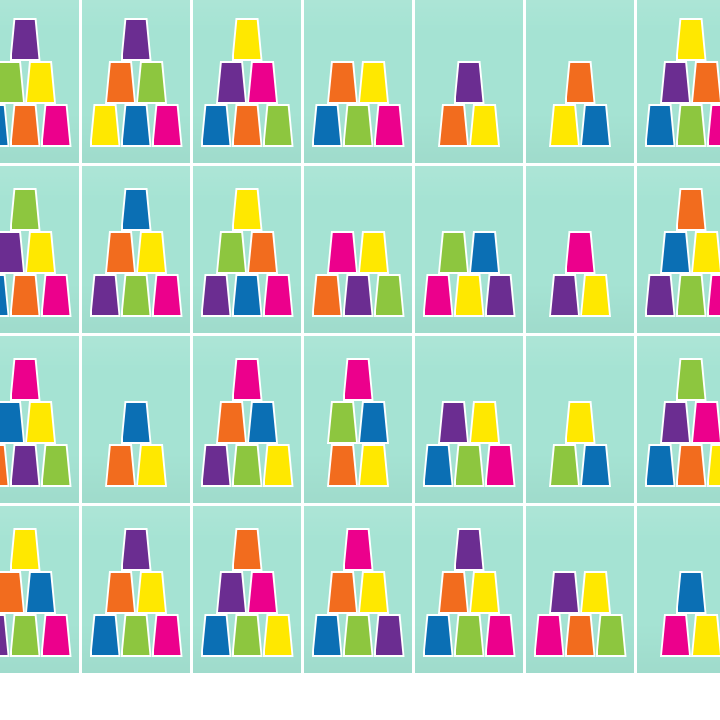  I want to click on pattern-card-r2c1, so click(41, 251).